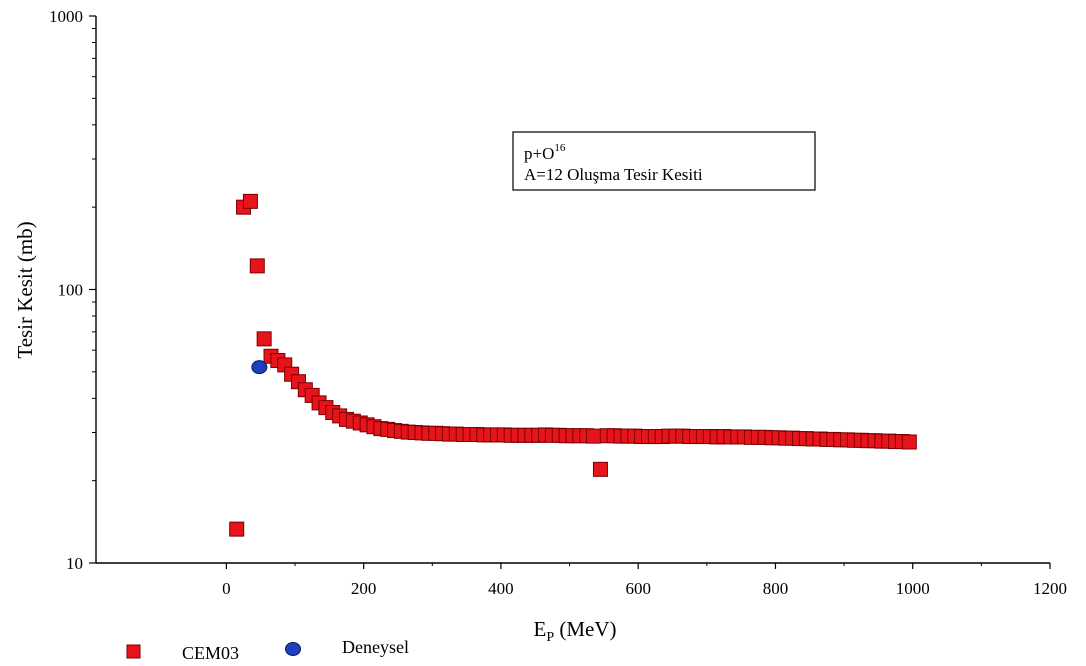  I want to click on series-deneysel, so click(259, 367).